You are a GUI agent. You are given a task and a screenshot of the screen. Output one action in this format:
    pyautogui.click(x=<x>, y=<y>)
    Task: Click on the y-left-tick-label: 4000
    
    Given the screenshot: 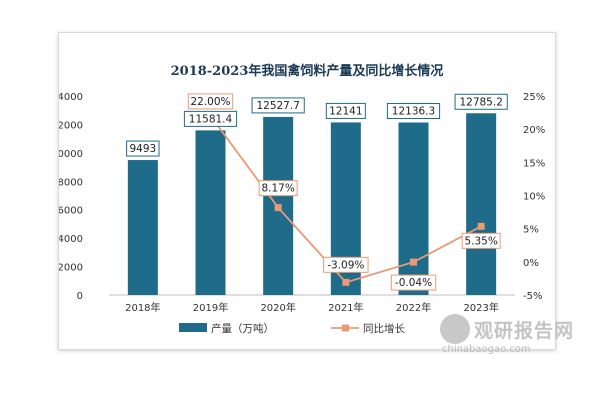 What is the action you would take?
    pyautogui.click(x=71, y=239)
    